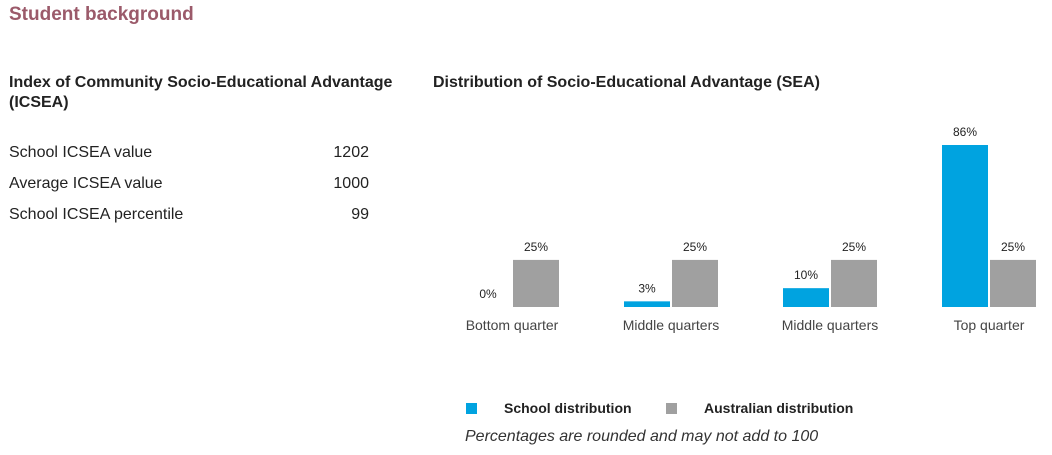  What do you see at coordinates (189, 214) in the screenshot?
I see `icsea-row: School ICSEA percentile 99` at bounding box center [189, 214].